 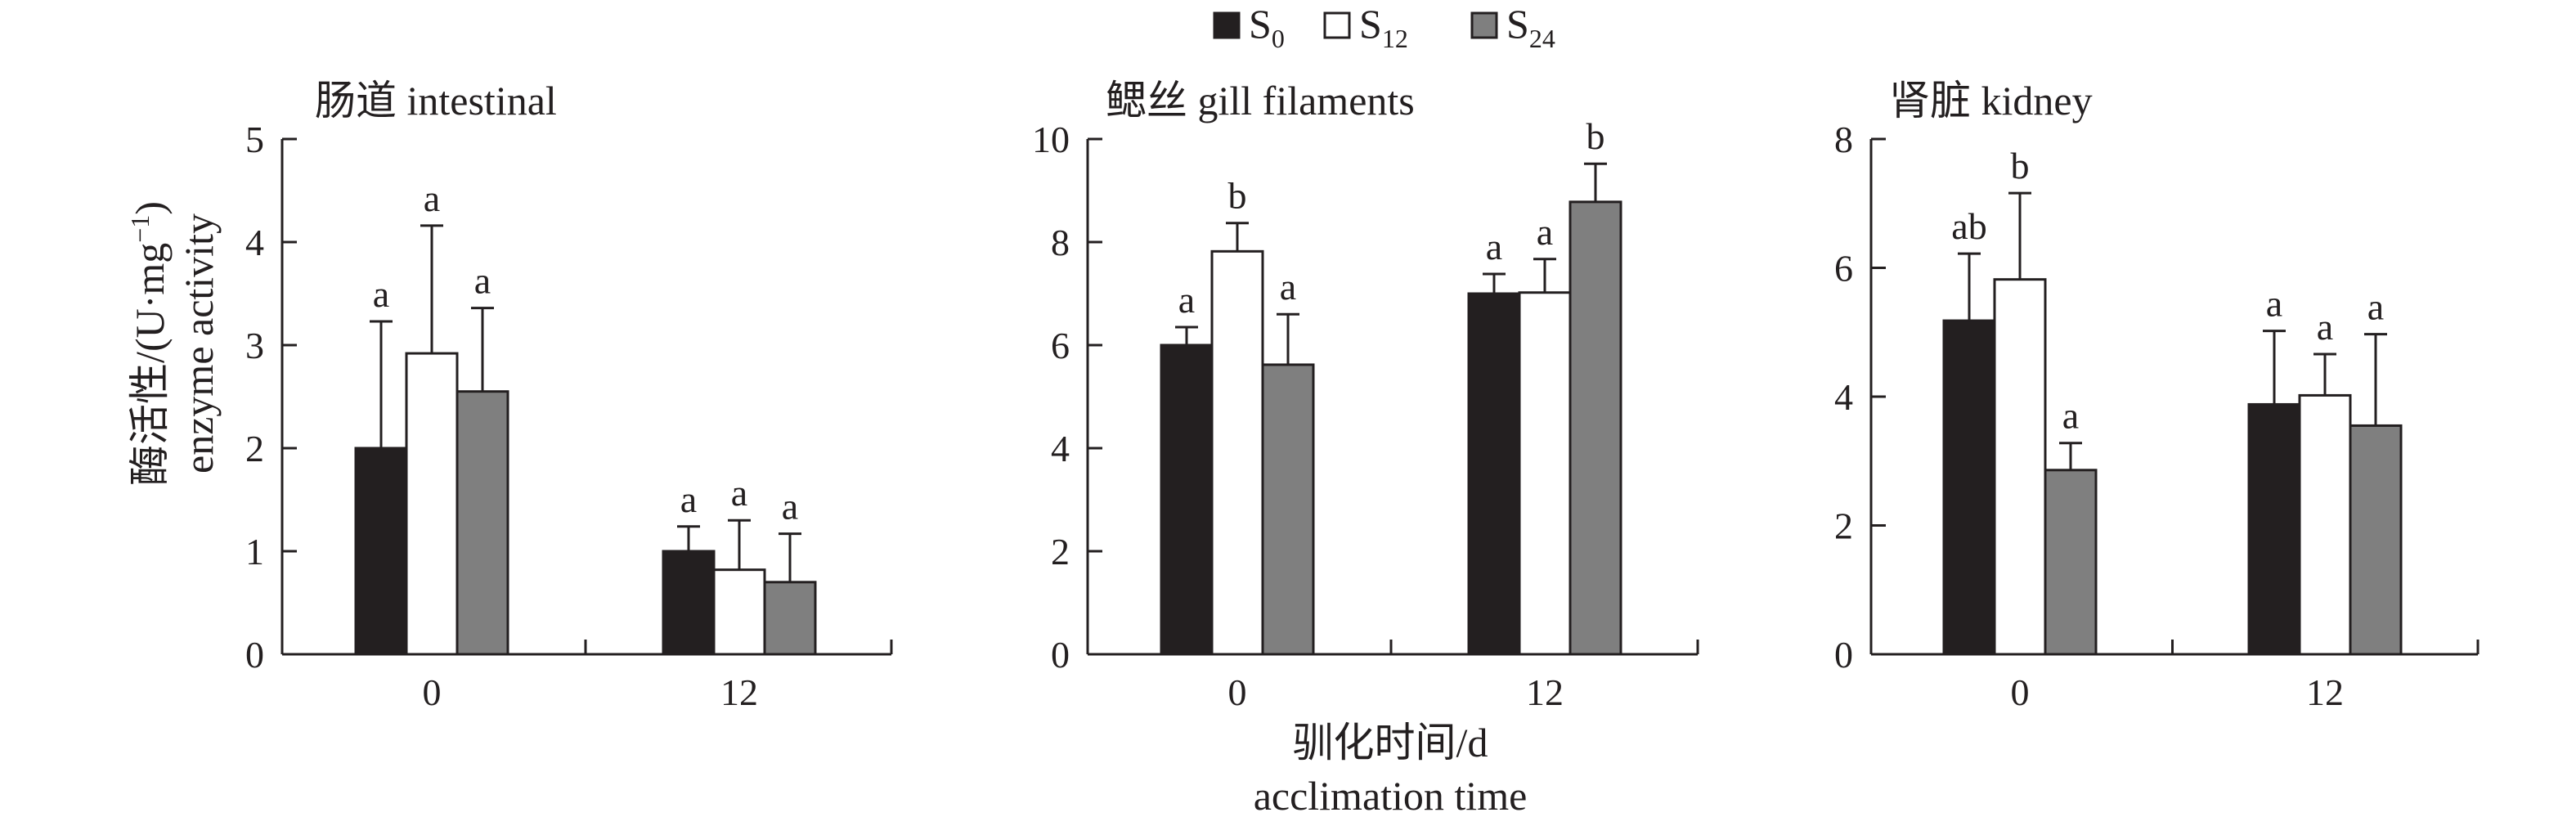 What do you see at coordinates (1390, 742) in the screenshot?
I see `x-axis-label-line1: 驯化时间/d` at bounding box center [1390, 742].